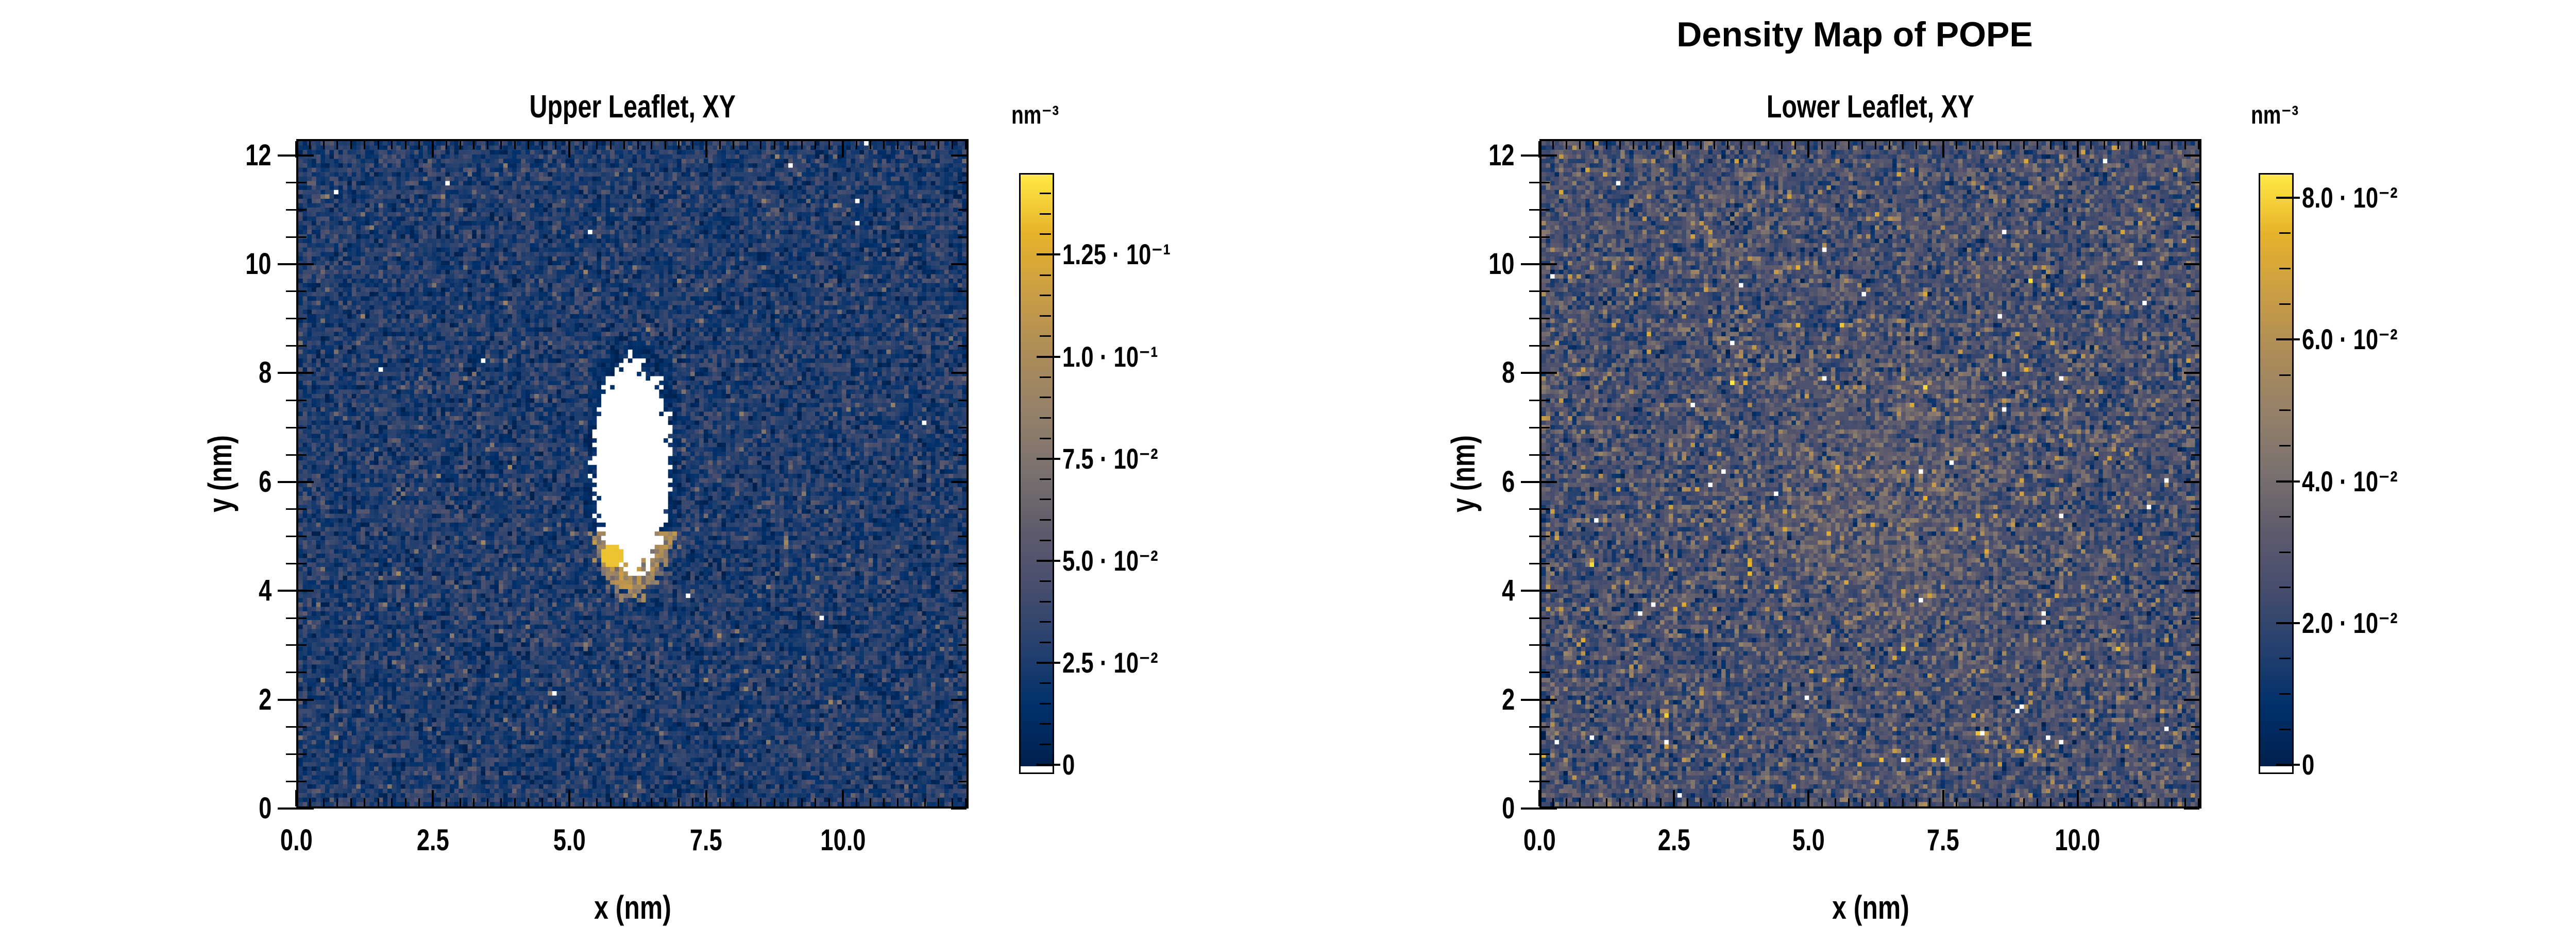  What do you see at coordinates (1186, 662) in the screenshot?
I see `colorbar-tick-label: 2.5 · 10⁻²` at bounding box center [1186, 662].